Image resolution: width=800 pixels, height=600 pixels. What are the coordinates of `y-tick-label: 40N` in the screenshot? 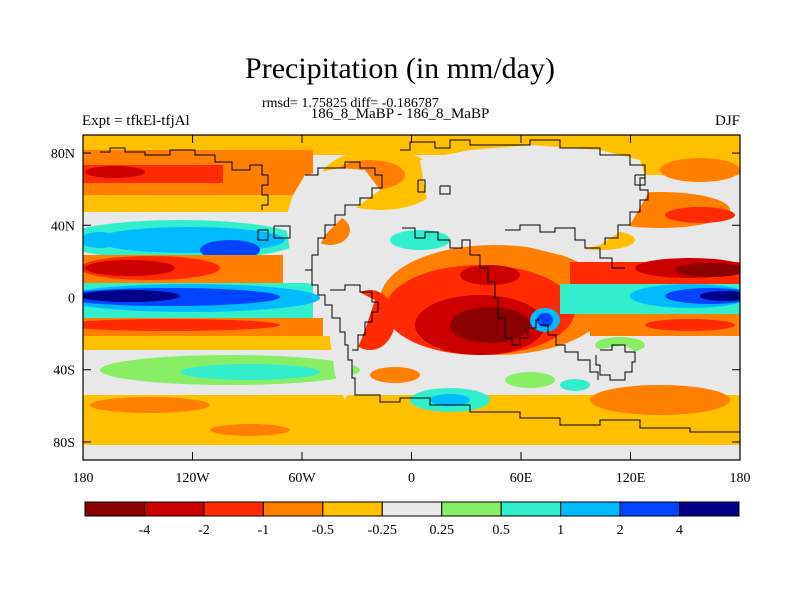 It's located at (63, 226).